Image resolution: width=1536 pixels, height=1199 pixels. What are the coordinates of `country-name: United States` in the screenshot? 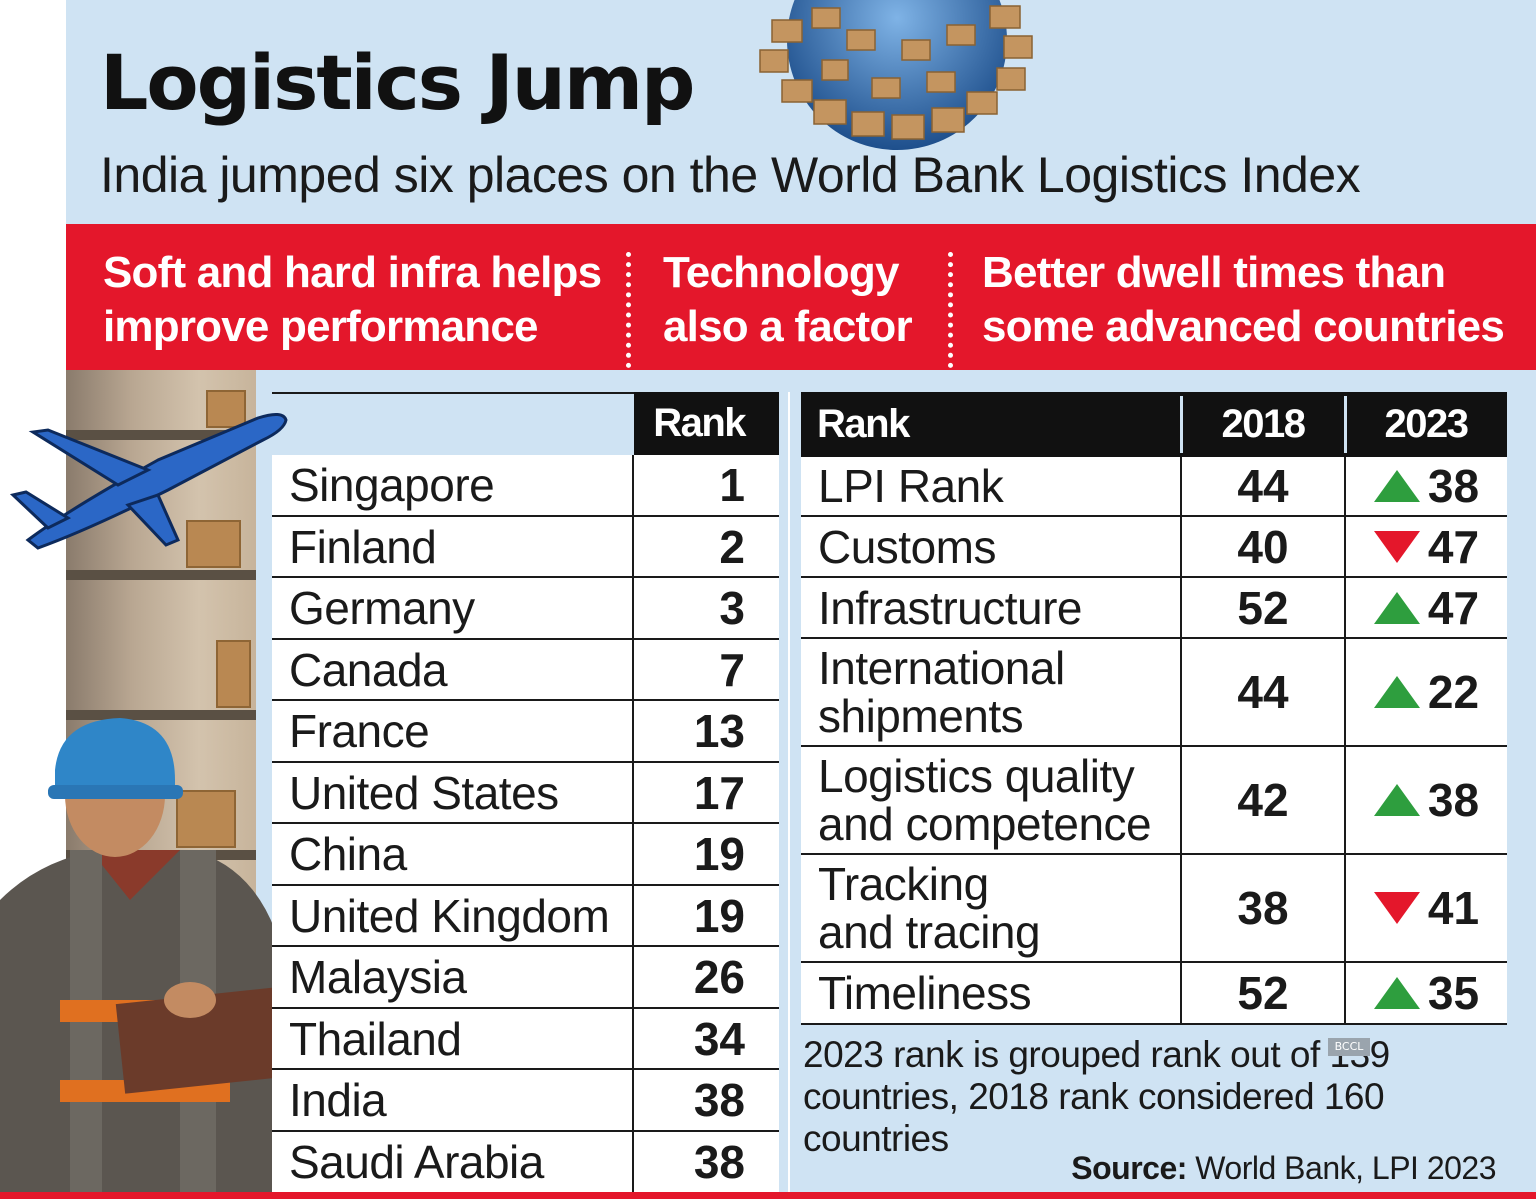 It's located at (452, 792).